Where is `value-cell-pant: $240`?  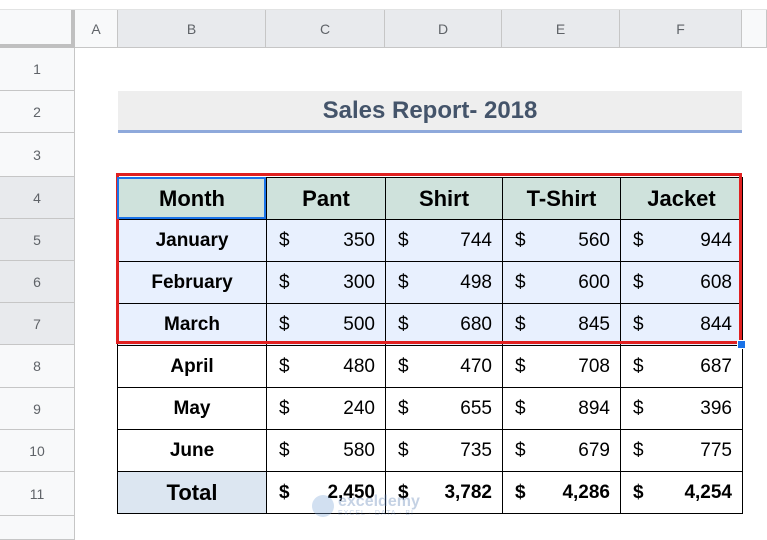 value-cell-pant: $240 is located at coordinates (326, 408).